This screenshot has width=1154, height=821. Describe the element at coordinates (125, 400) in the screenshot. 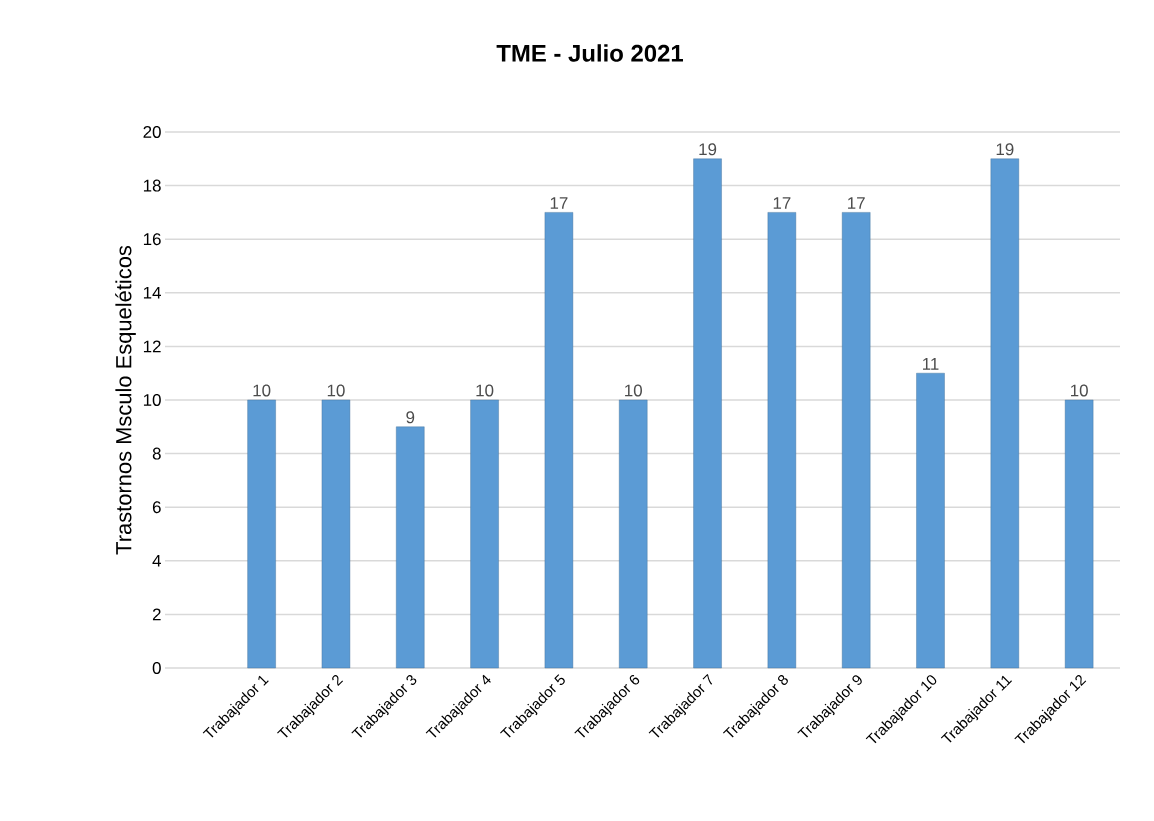

I see `y-axis-title: Trastornos Msculo Esqueléticos` at that location.